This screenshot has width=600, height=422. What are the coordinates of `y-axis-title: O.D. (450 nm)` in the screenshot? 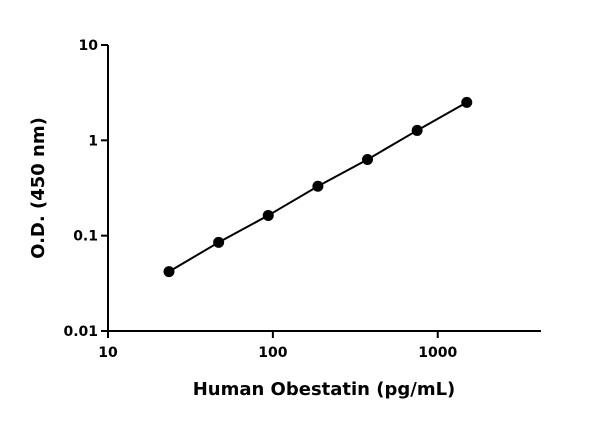 It's located at (38, 188).